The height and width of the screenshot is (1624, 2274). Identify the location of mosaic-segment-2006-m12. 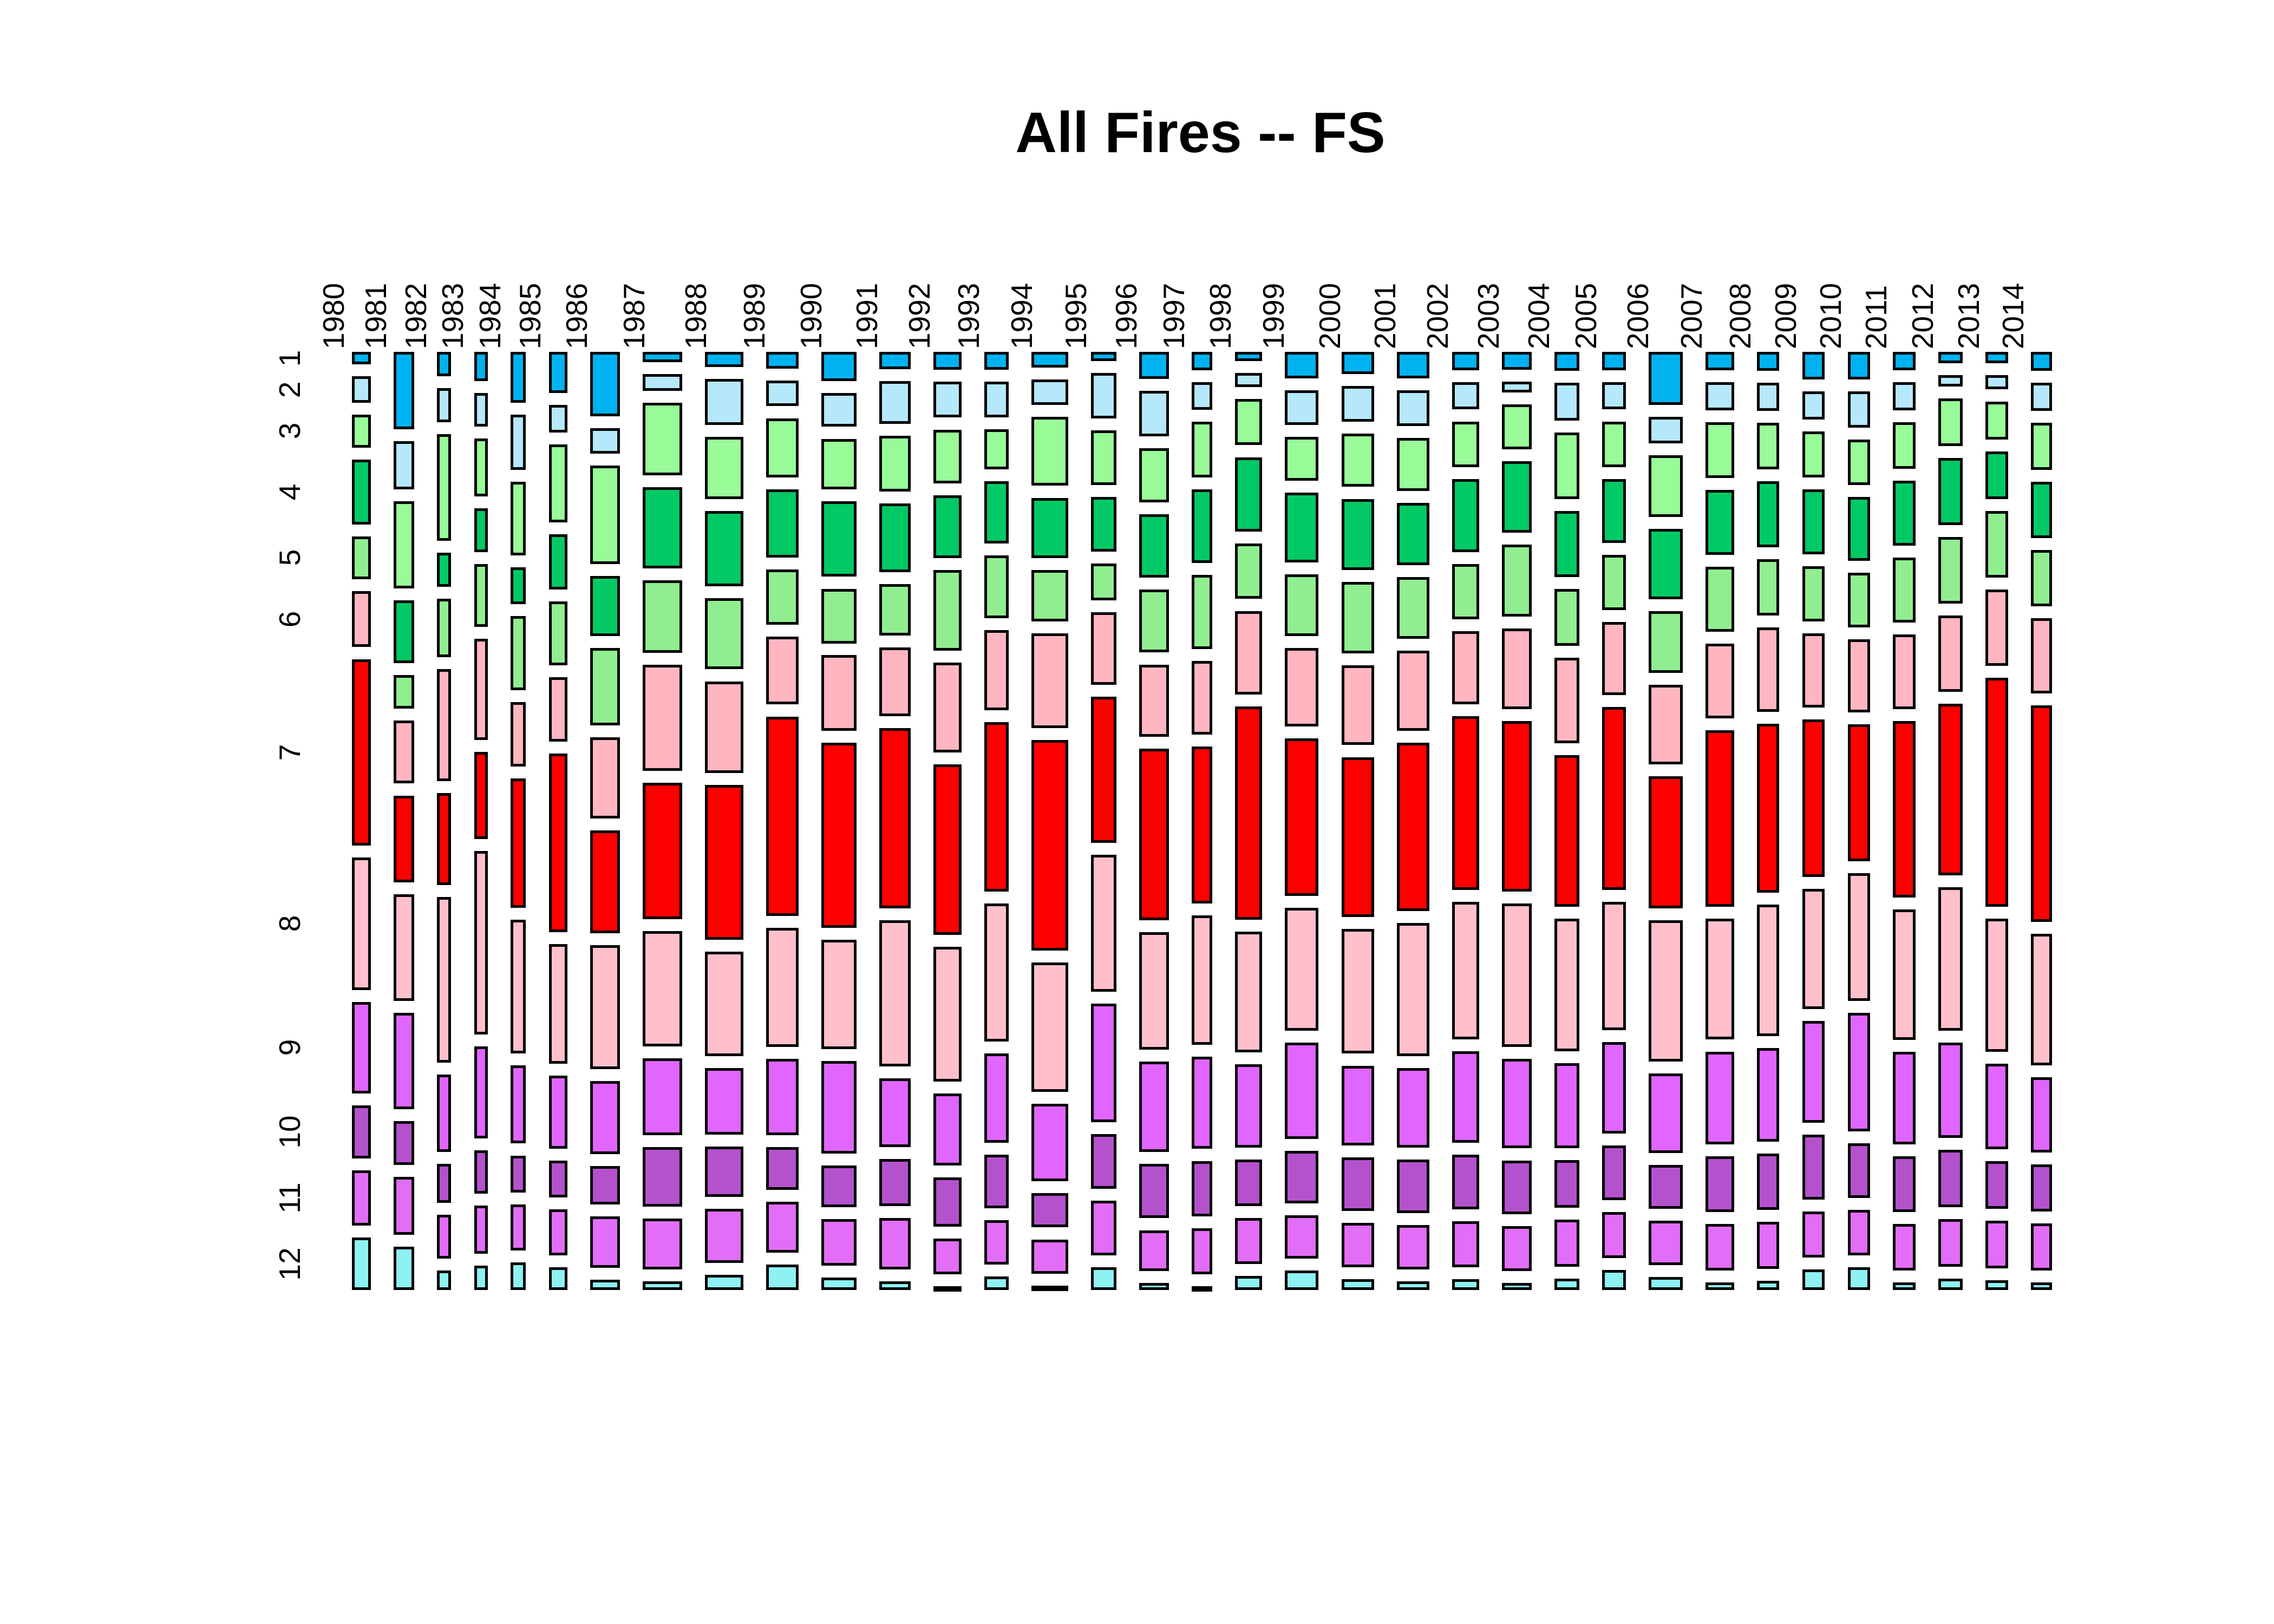
(1666, 1283).